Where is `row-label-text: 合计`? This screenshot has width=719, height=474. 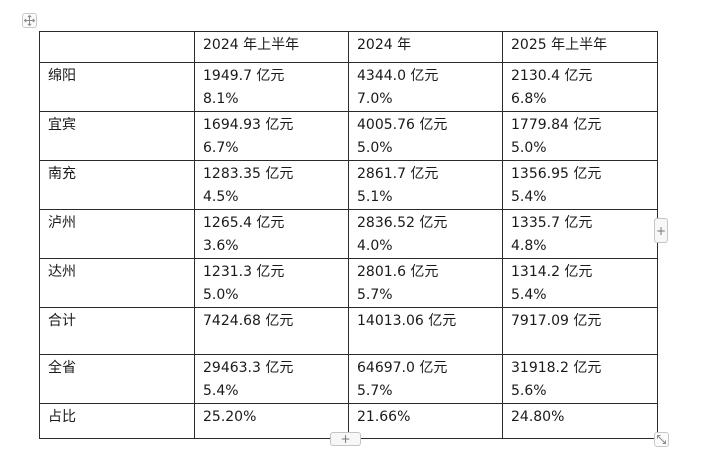
row-label-text: 合计 is located at coordinates (62, 321).